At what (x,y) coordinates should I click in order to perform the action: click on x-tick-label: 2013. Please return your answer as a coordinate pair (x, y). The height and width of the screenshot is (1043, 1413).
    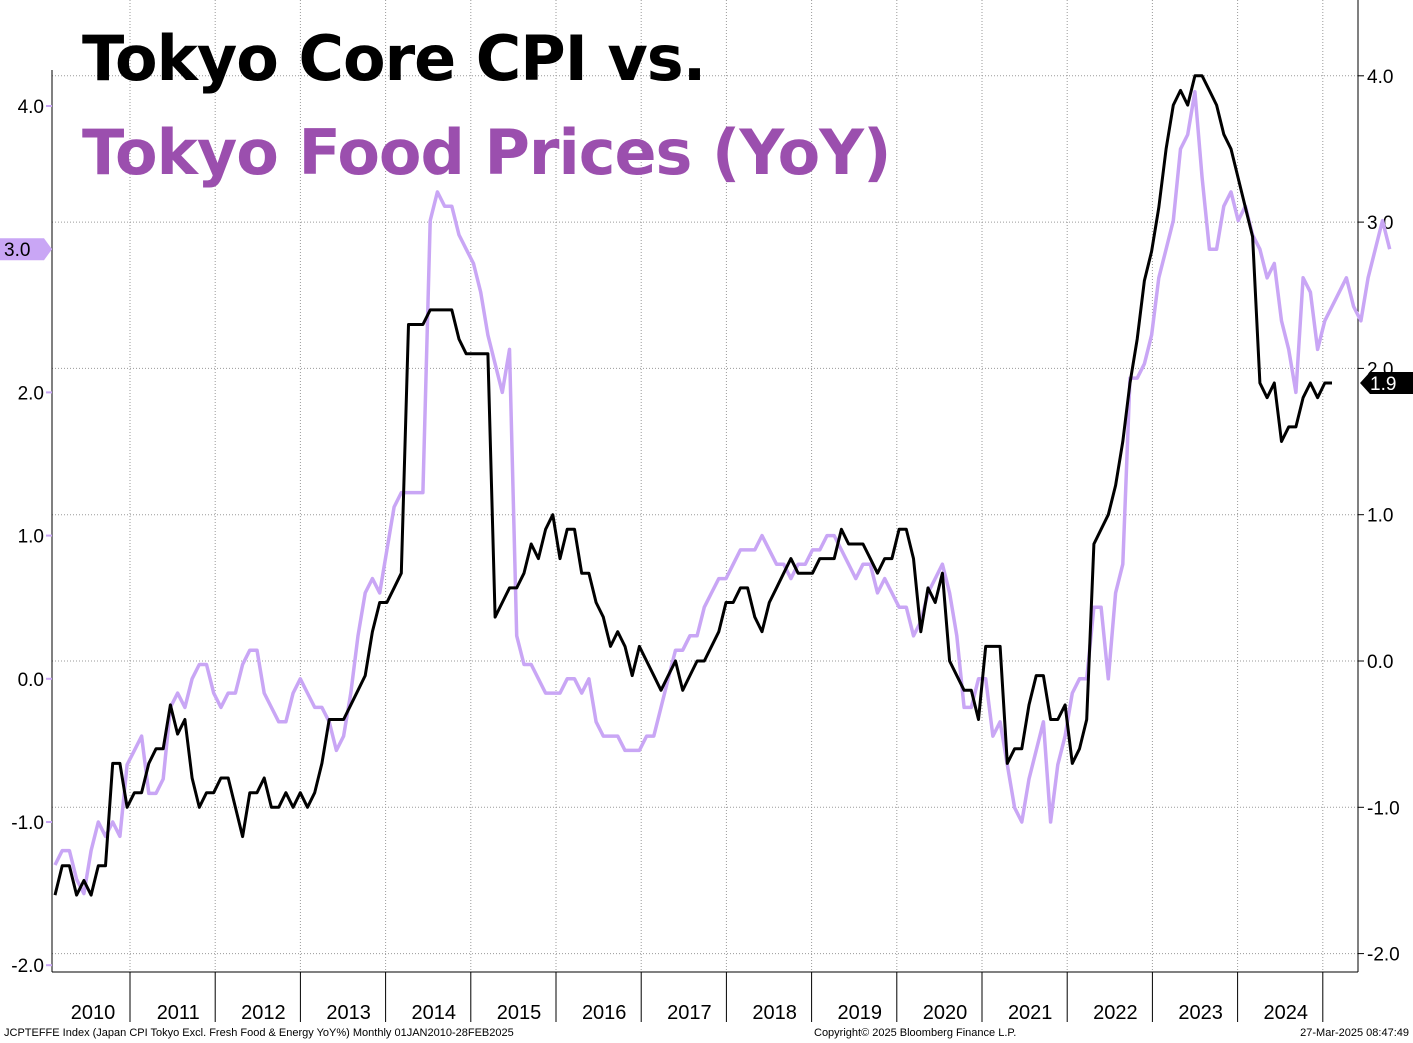
    Looking at the image, I should click on (348, 1013).